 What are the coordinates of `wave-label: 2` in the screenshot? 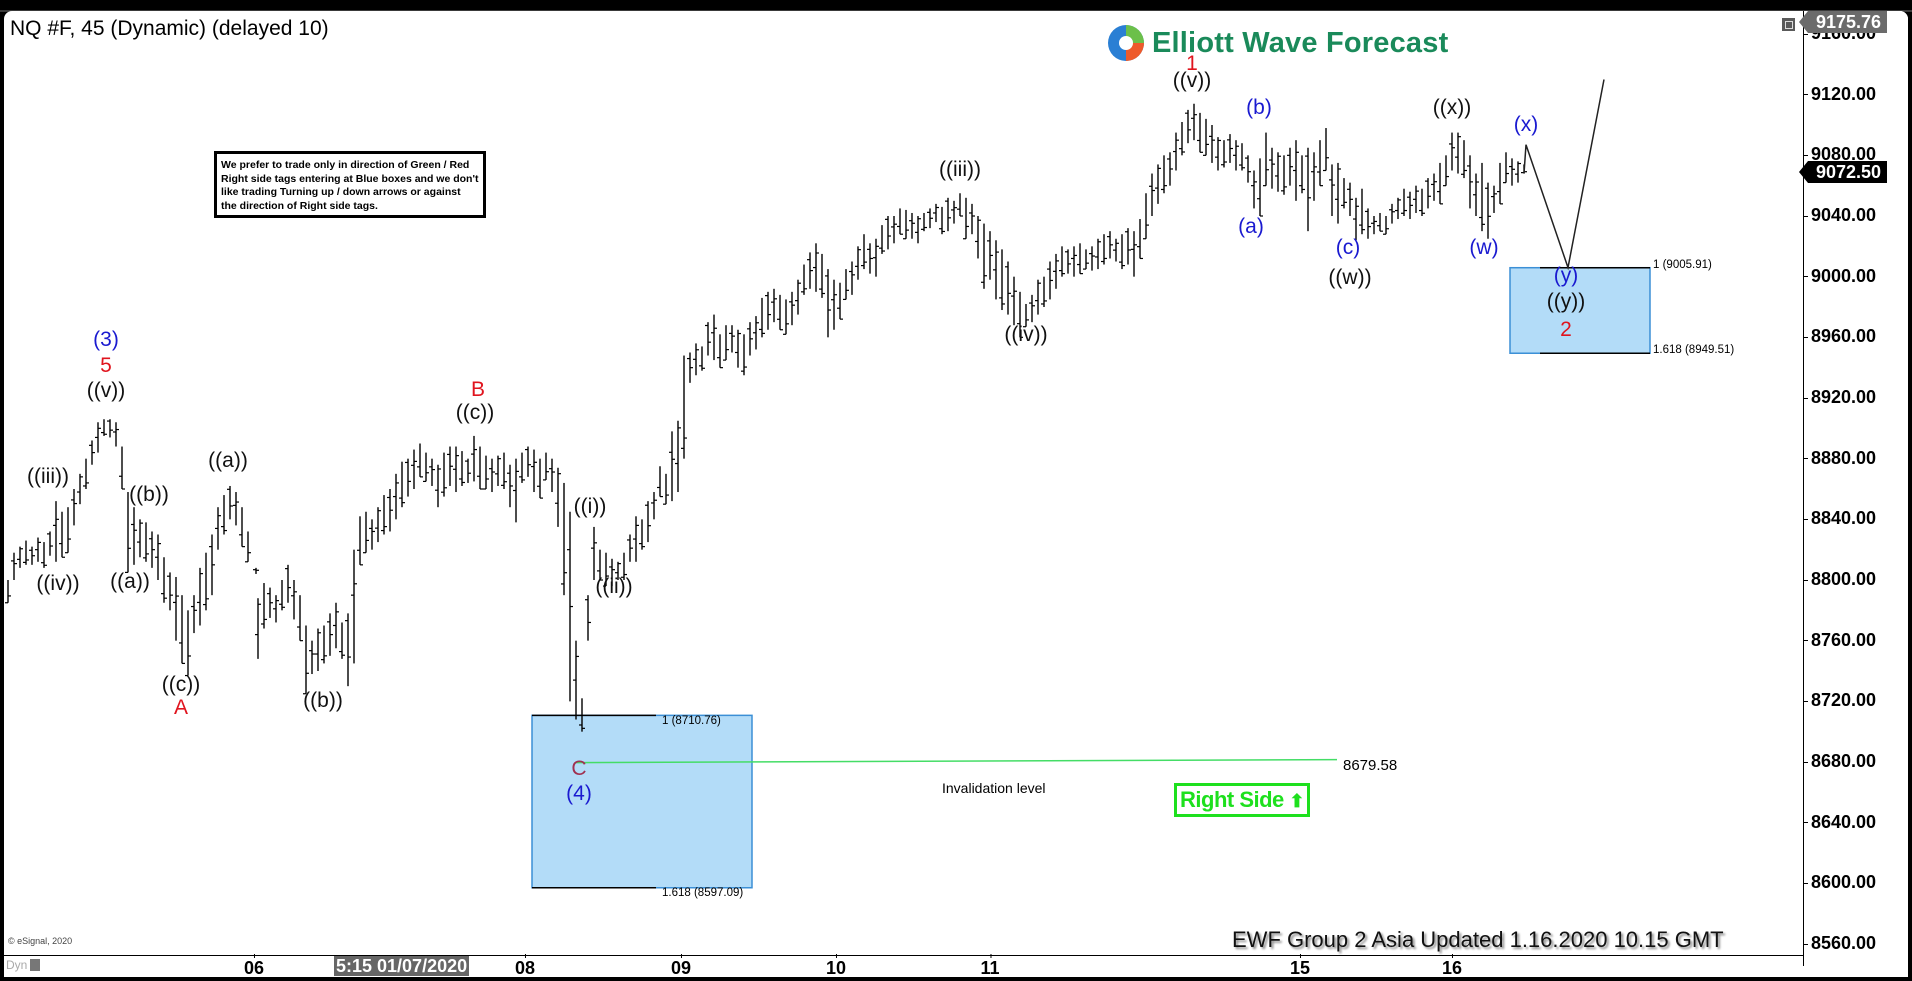 It's located at (1566, 329).